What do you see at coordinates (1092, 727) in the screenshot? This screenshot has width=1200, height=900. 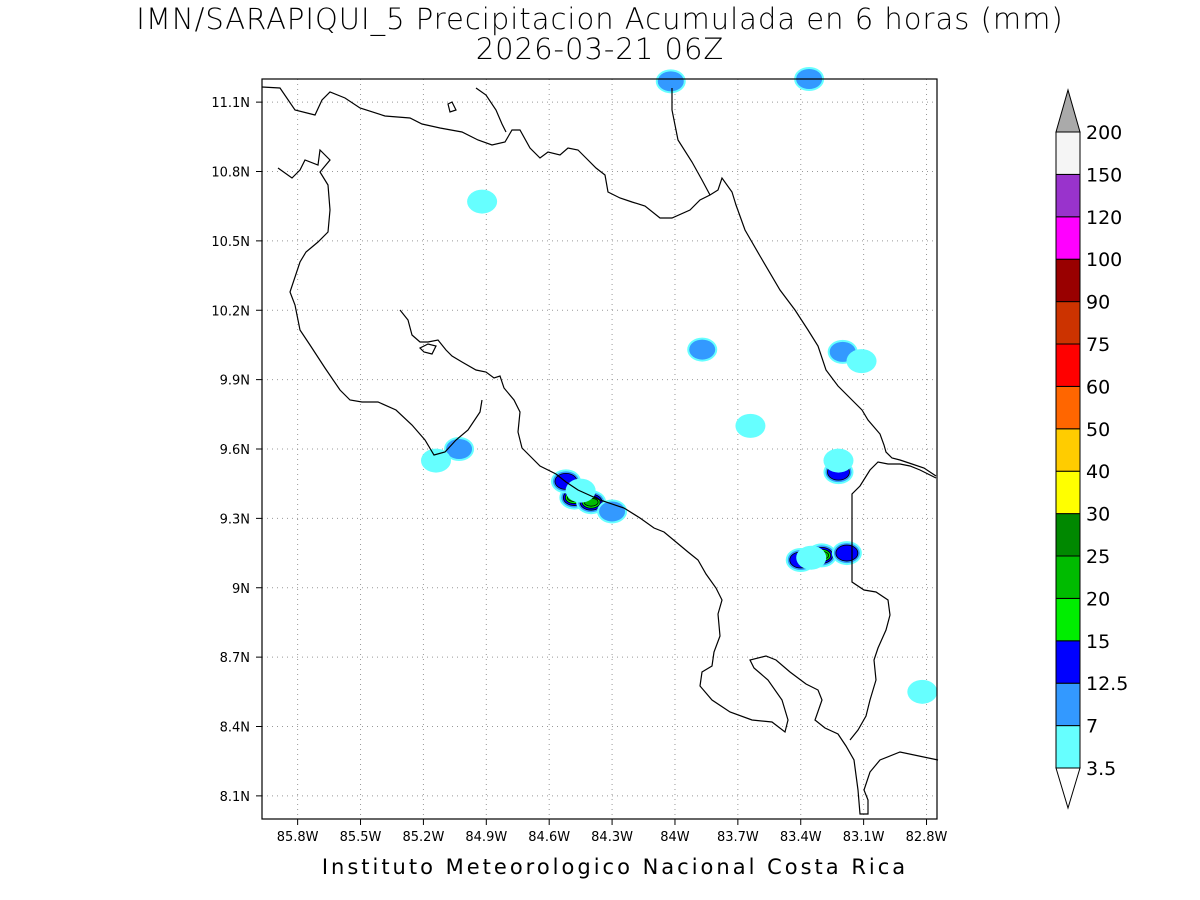 I see `colorbar-label: 7` at bounding box center [1092, 727].